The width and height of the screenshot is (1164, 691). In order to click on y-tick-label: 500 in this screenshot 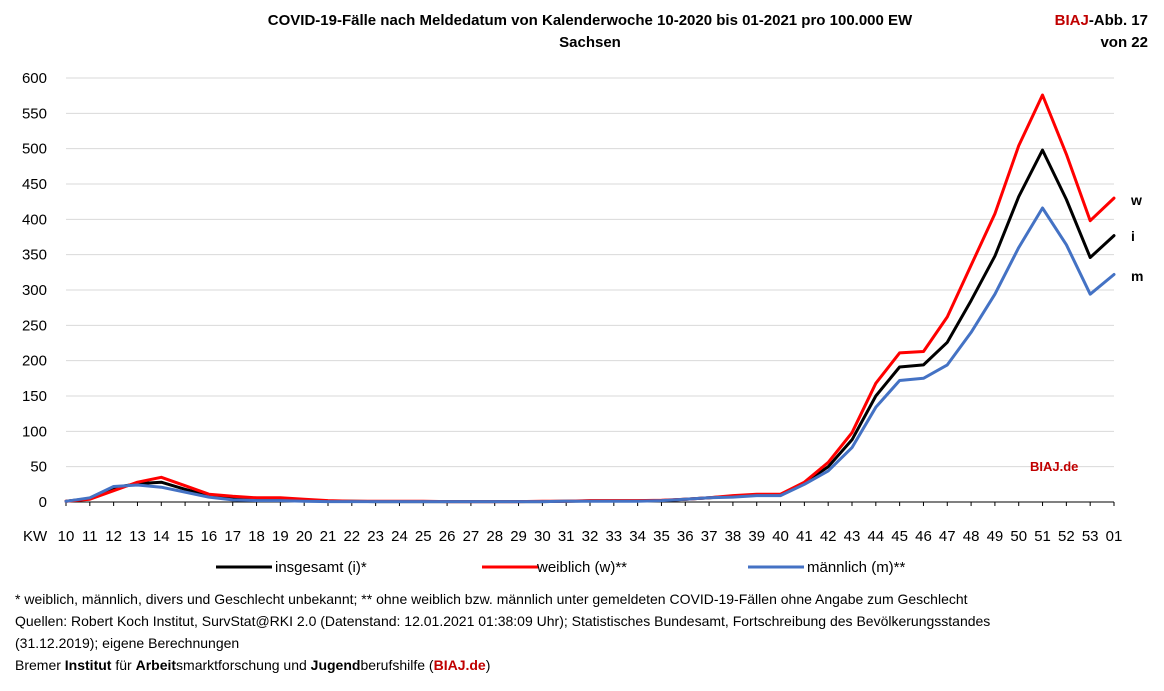, I will do `click(34, 149)`.